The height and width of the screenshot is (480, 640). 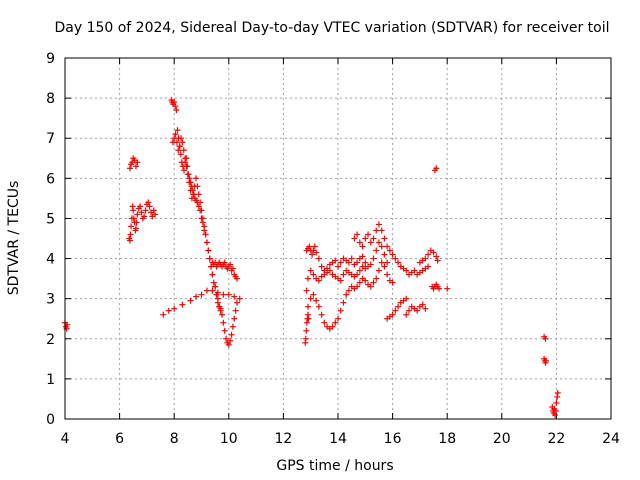 What do you see at coordinates (50, 99) in the screenshot?
I see `y-tick-label: 8` at bounding box center [50, 99].